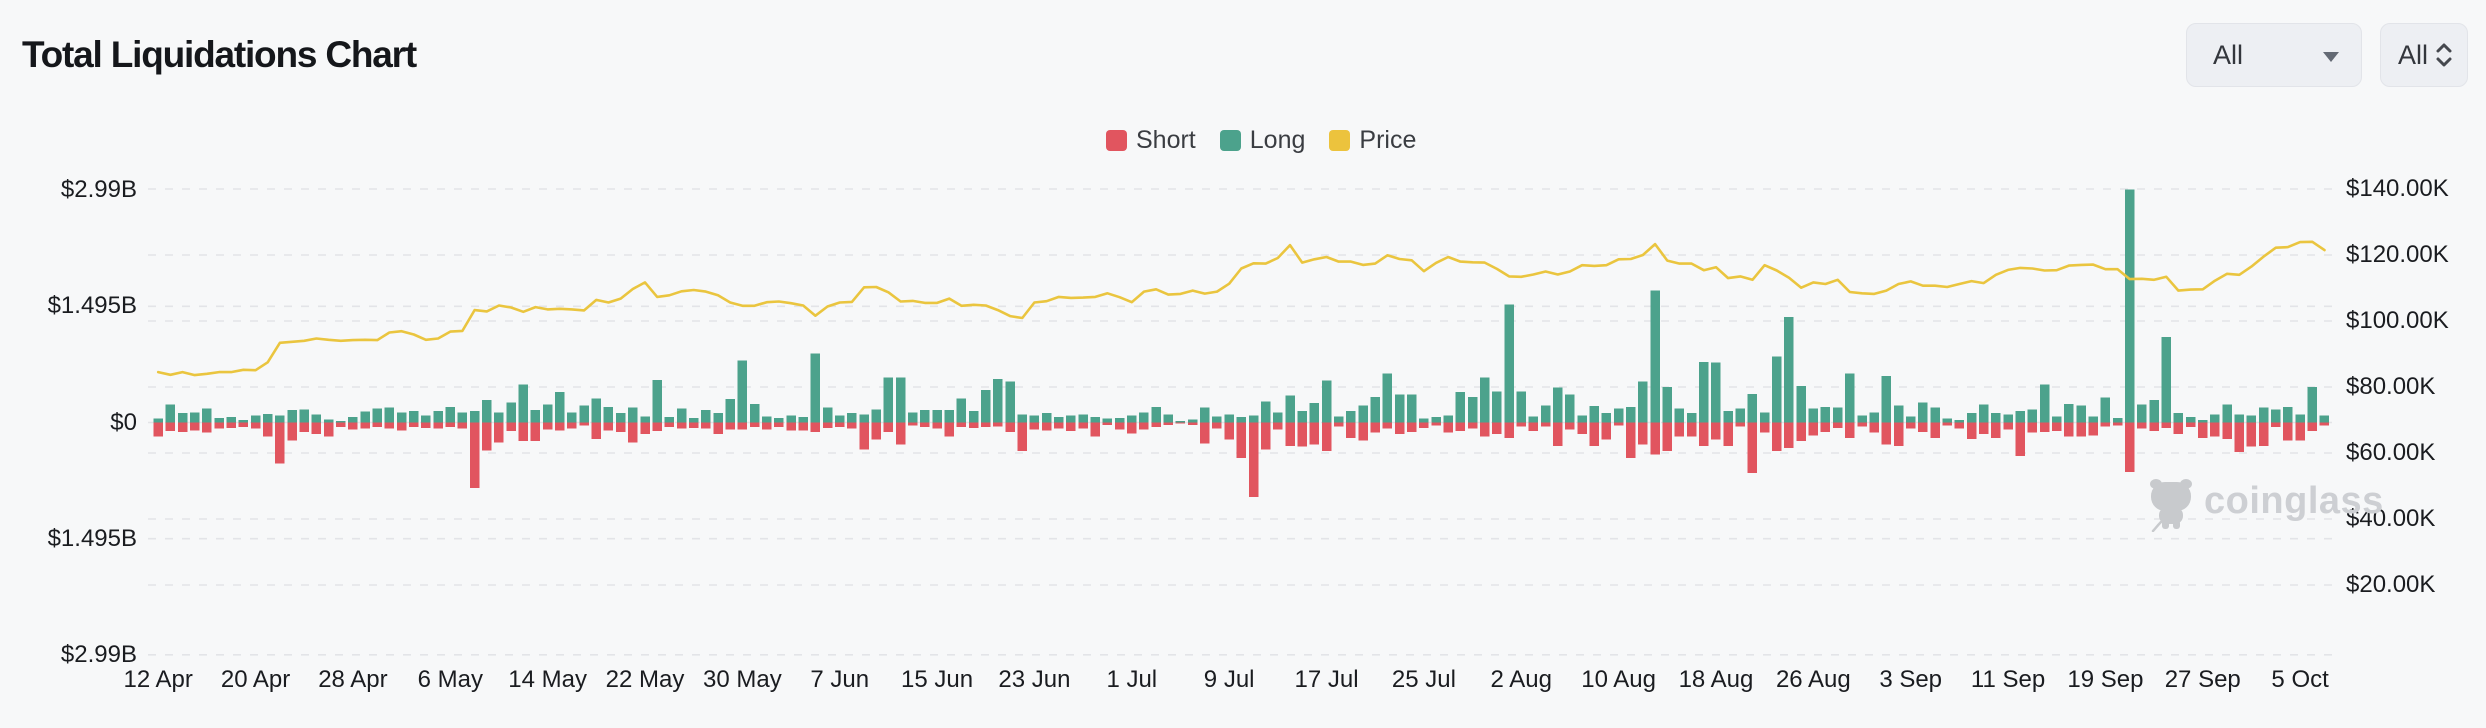 The height and width of the screenshot is (728, 2486). I want to click on legend-item-short: Short, so click(1151, 140).